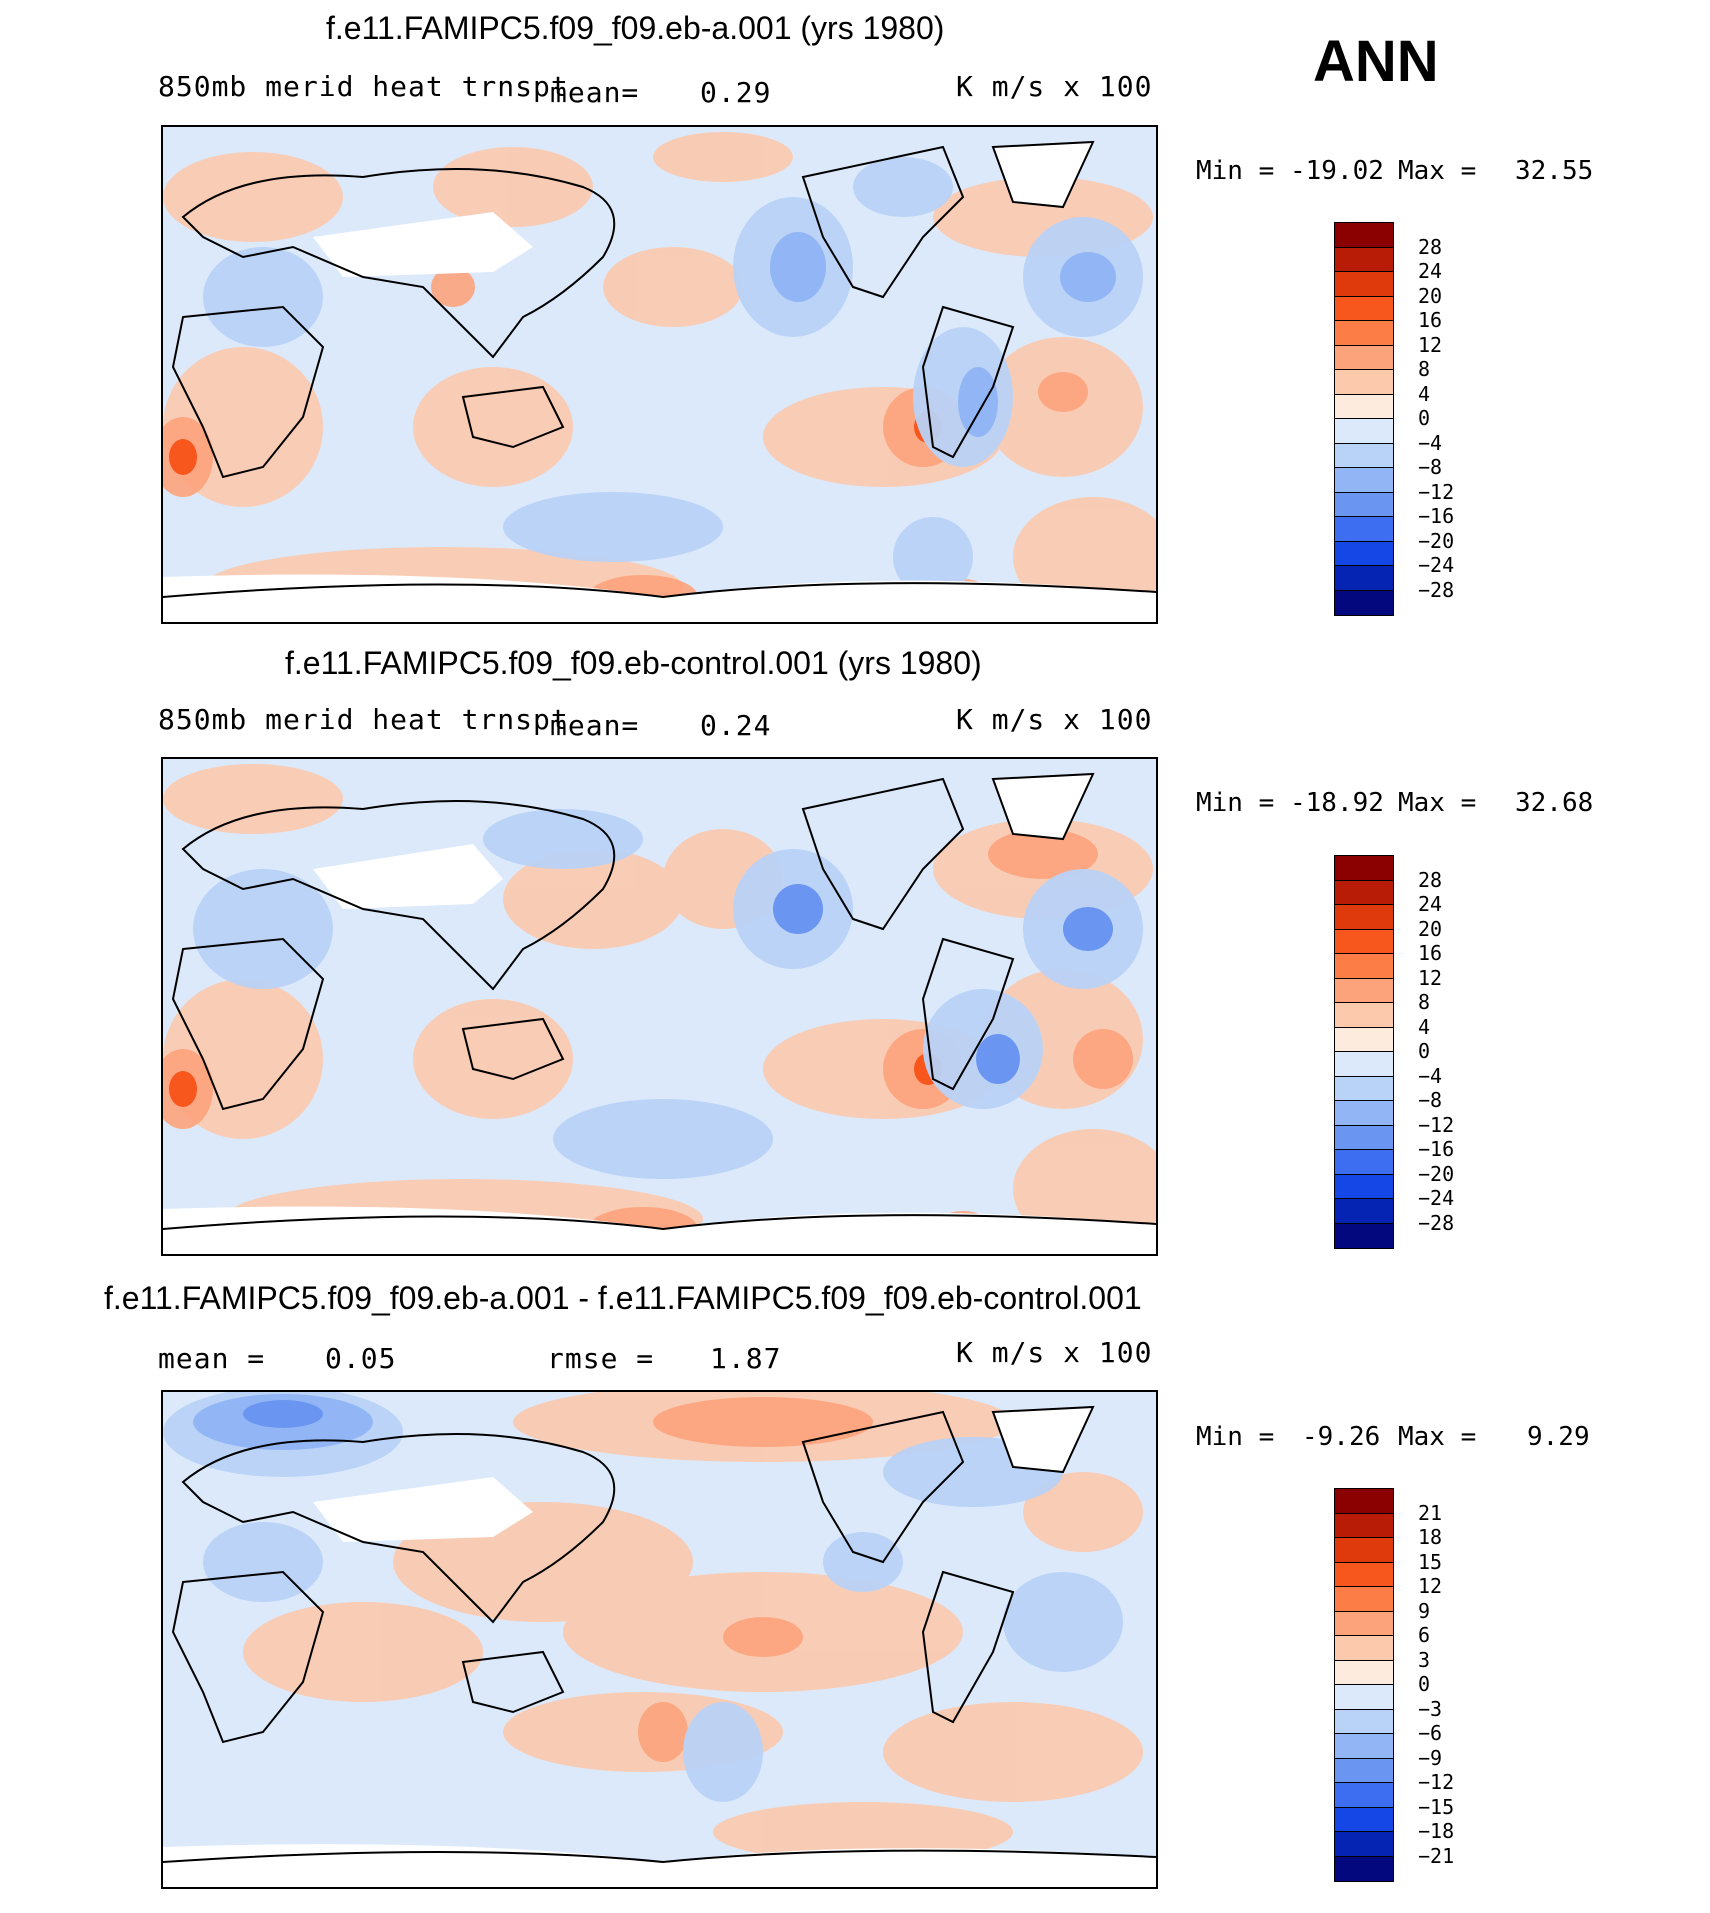 The image size is (1710, 1913). What do you see at coordinates (736, 725) in the screenshot?
I see `panel-2-mean-value: 0.24` at bounding box center [736, 725].